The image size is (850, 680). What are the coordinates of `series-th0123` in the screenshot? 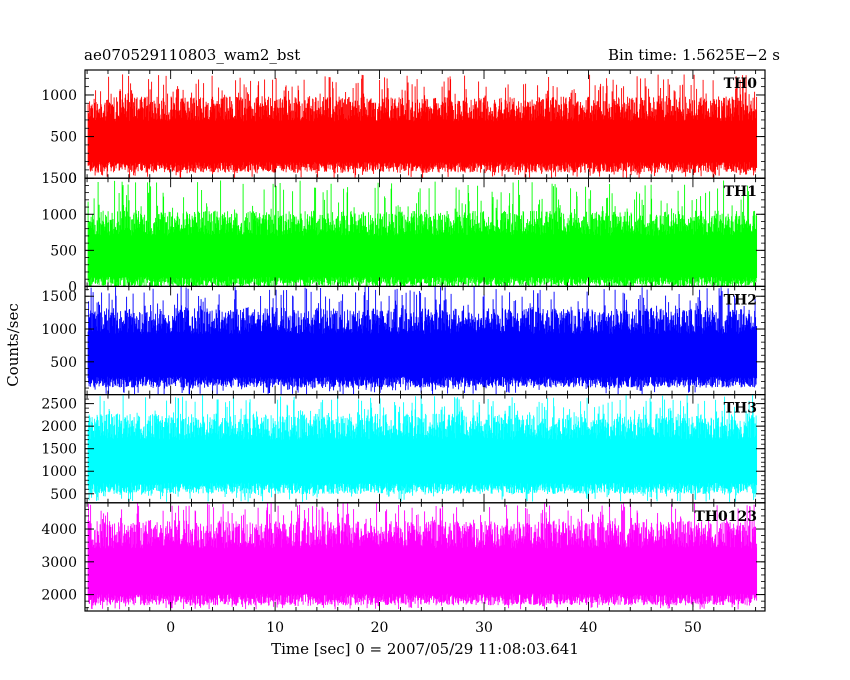 It's located at (422, 556).